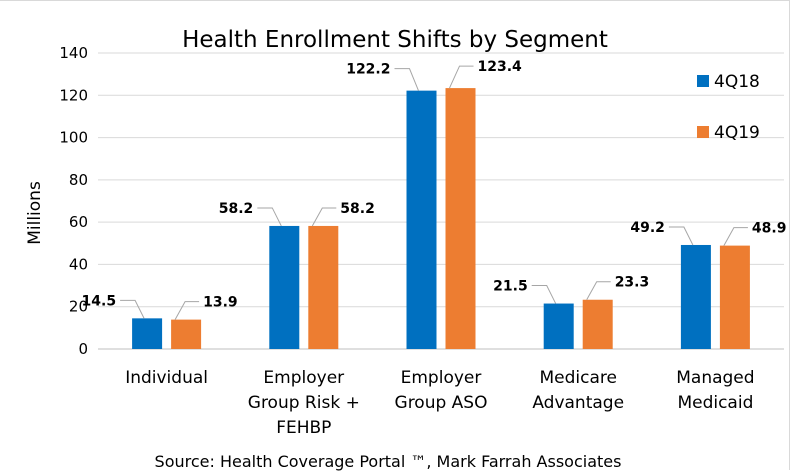  Describe the element at coordinates (236, 209) in the screenshot. I see `data-label-4q18-1: 58.2` at that location.